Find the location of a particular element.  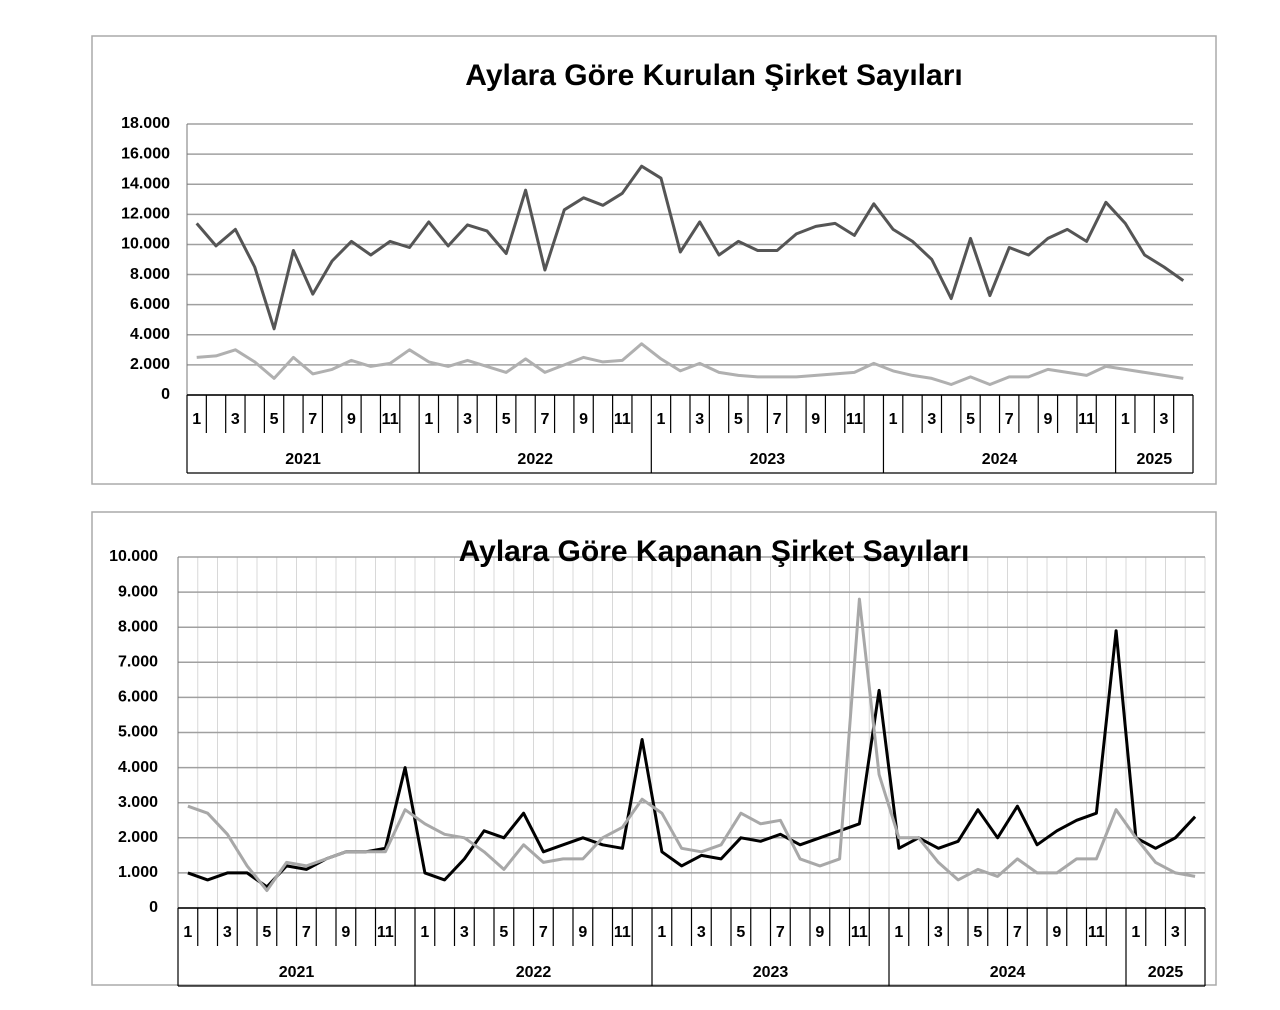

y-tick-label: 5.000 is located at coordinates (138, 732).